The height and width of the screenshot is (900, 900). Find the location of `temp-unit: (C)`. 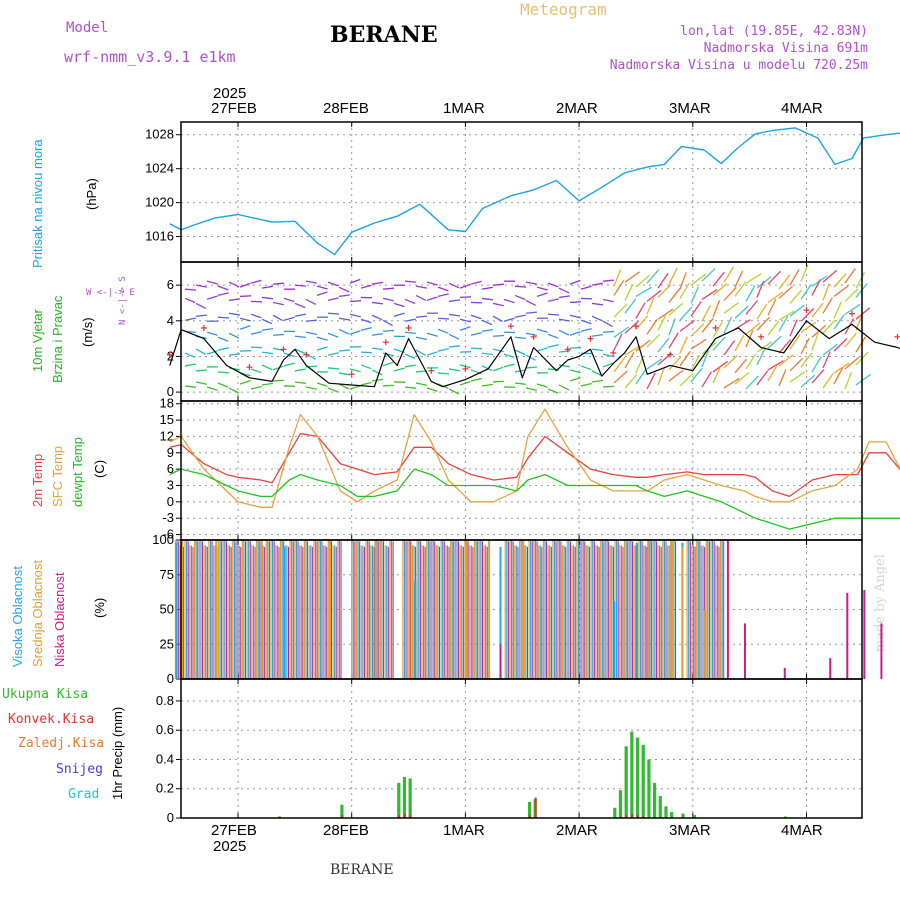

temp-unit: (C) is located at coordinates (99, 468).